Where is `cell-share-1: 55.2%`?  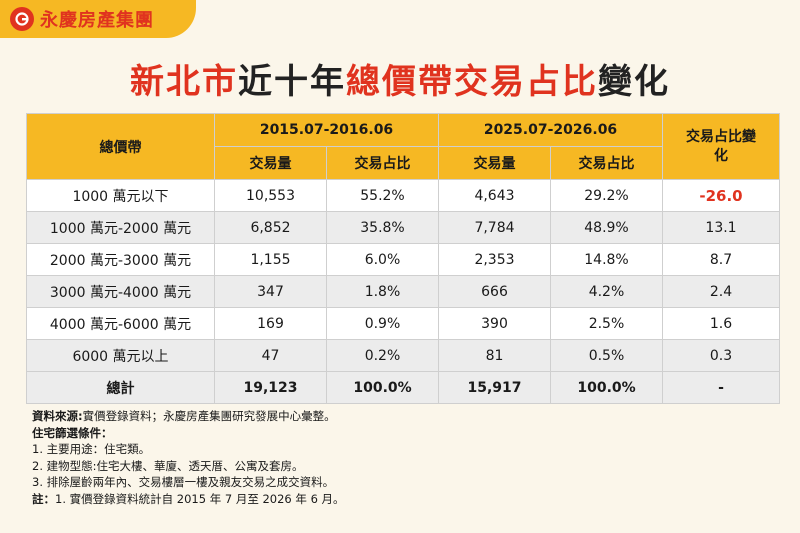 cell-share-1: 55.2% is located at coordinates (382, 195).